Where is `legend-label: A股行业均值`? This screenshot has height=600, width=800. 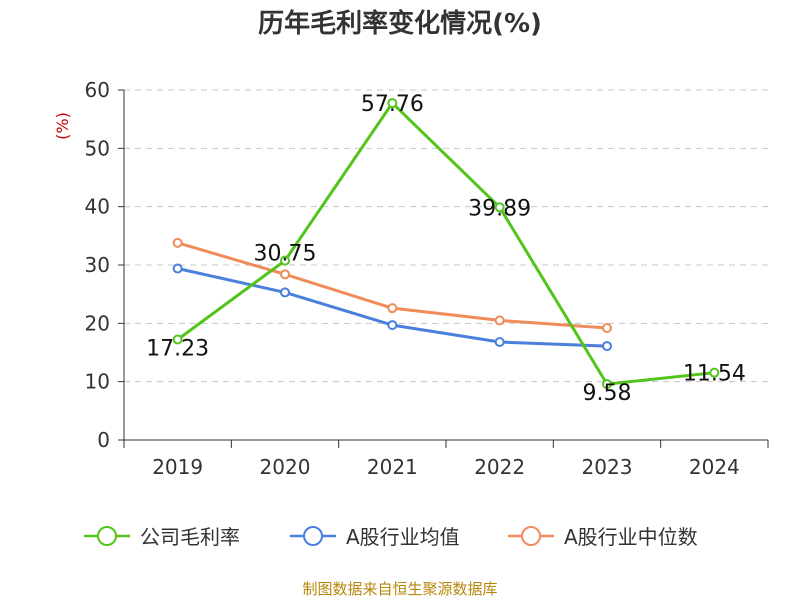
legend-label: A股行业均值 is located at coordinates (403, 537).